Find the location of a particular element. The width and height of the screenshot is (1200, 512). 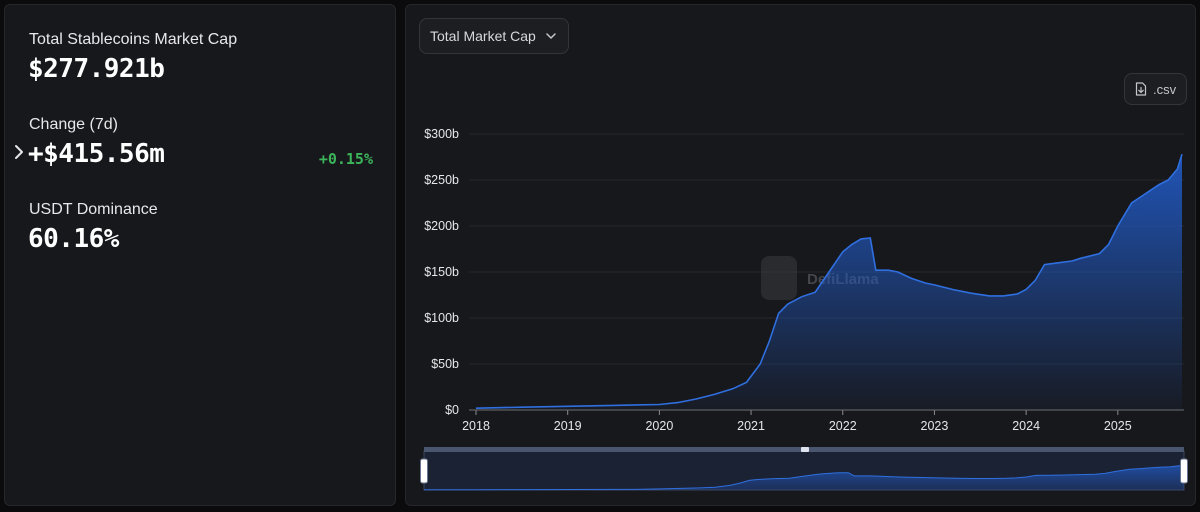

metric-select: Total Market Cap is located at coordinates (494, 36).